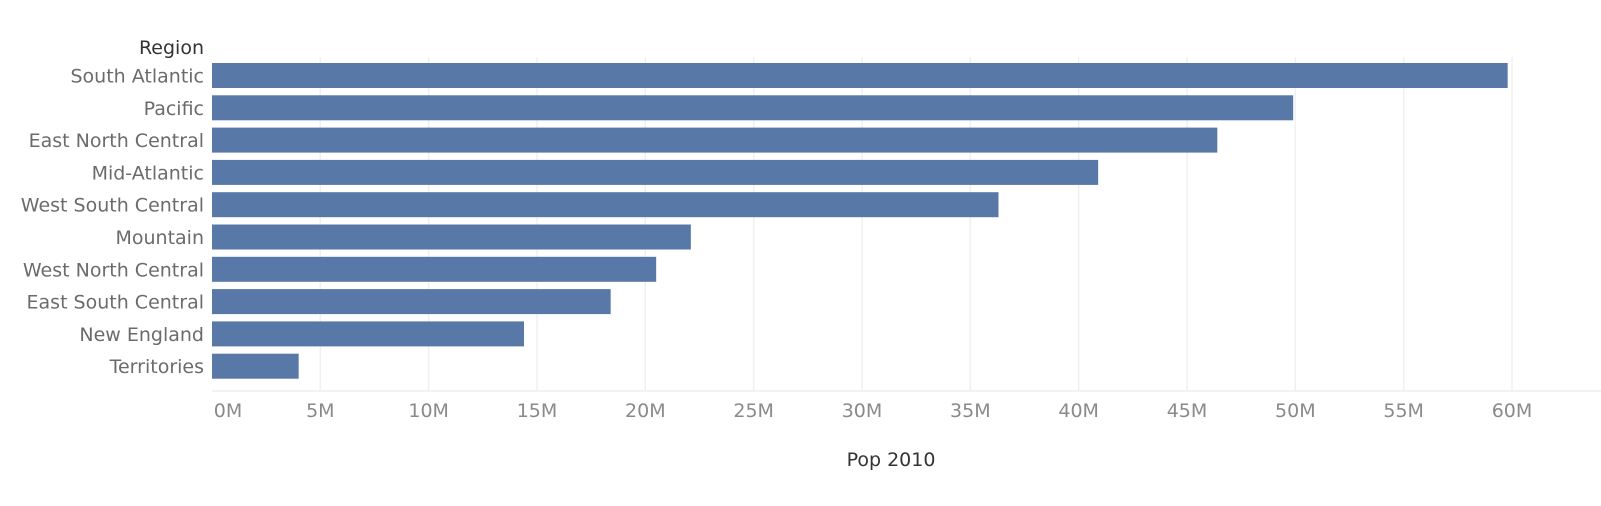  I want to click on x-tick-label: 55M, so click(1403, 411).